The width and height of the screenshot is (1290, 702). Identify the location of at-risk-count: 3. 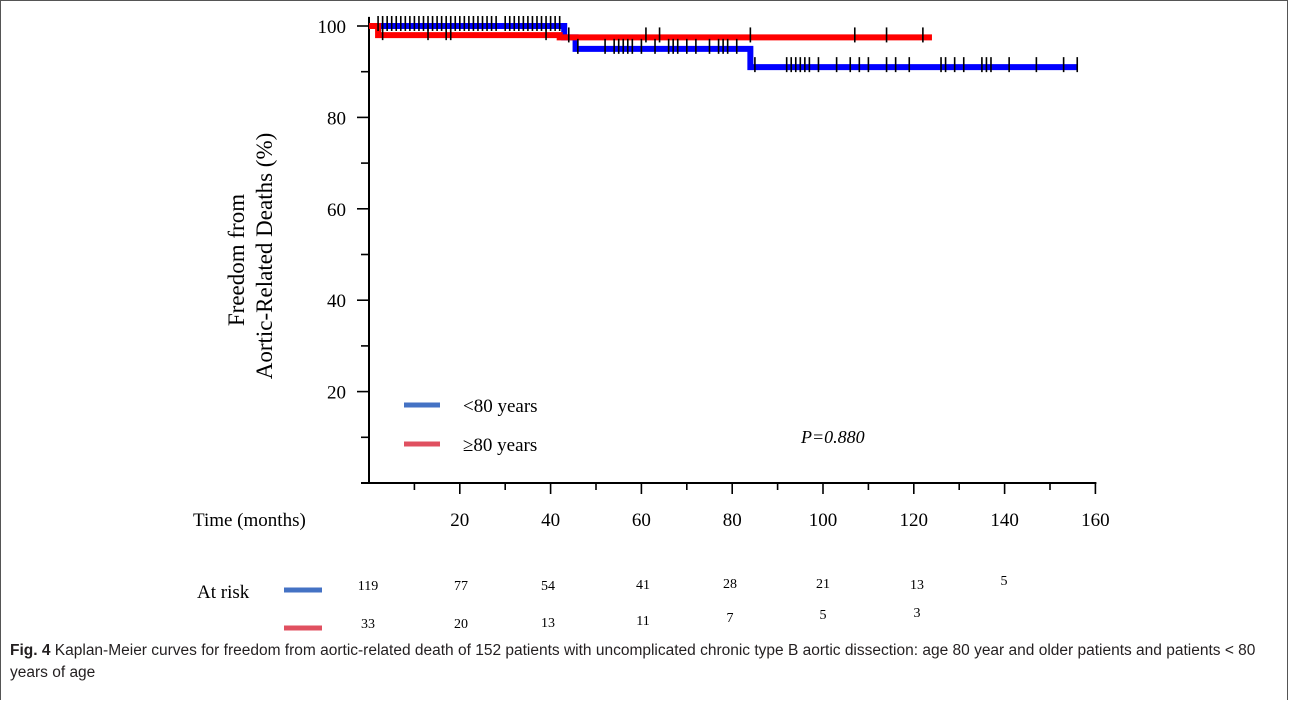
(917, 613).